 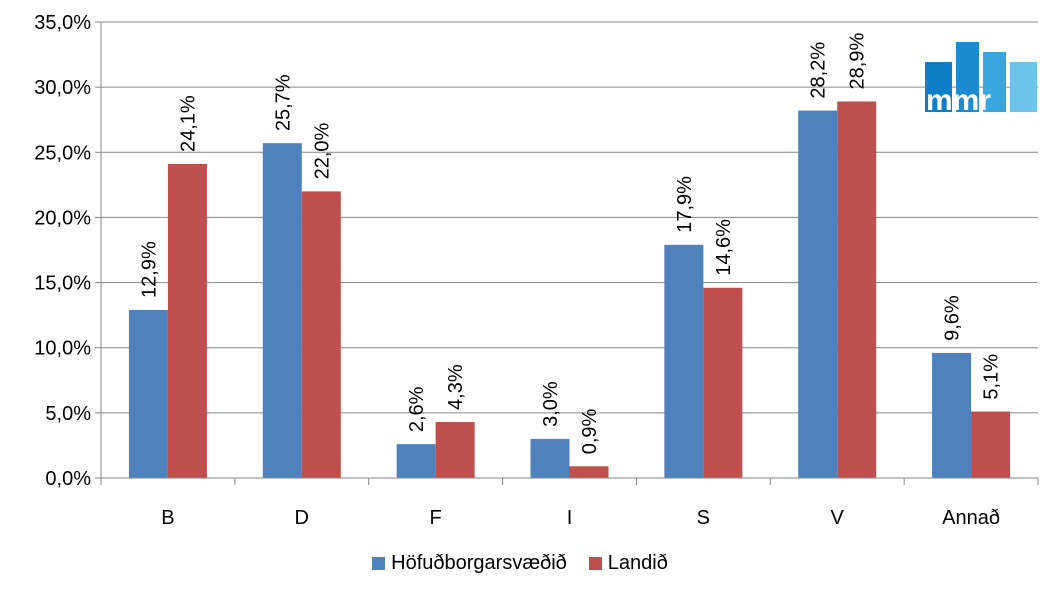 I want to click on y-tick-labels: 0,0% 5,0% 10,0% 15,0% 20,0% 25,0% 30,0% 35,0%, so click(x=62, y=251).